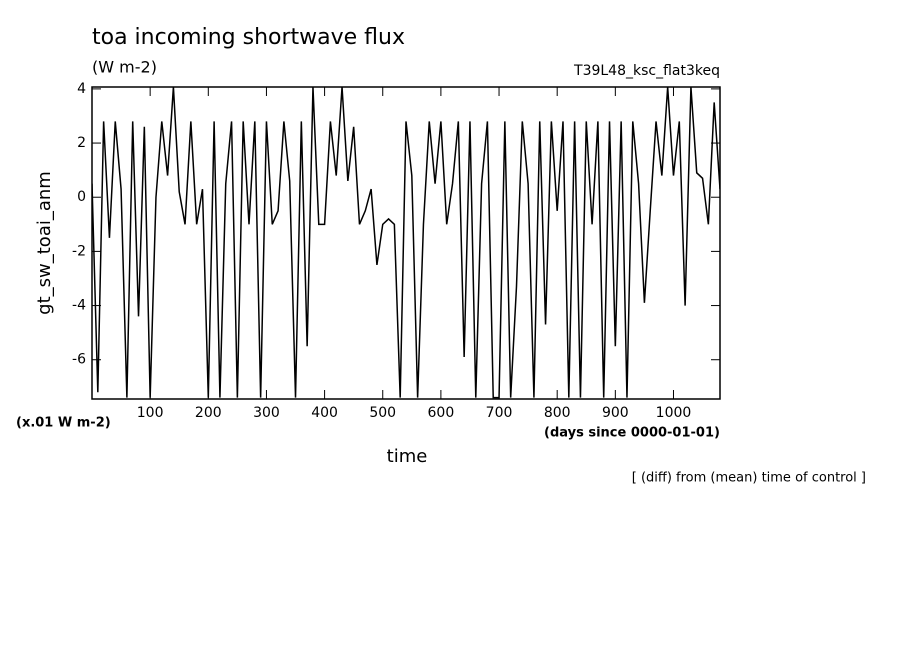 Image resolution: width=904 pixels, height=658 pixels. What do you see at coordinates (324, 413) in the screenshot?
I see `x-tick-label: 400` at bounding box center [324, 413].